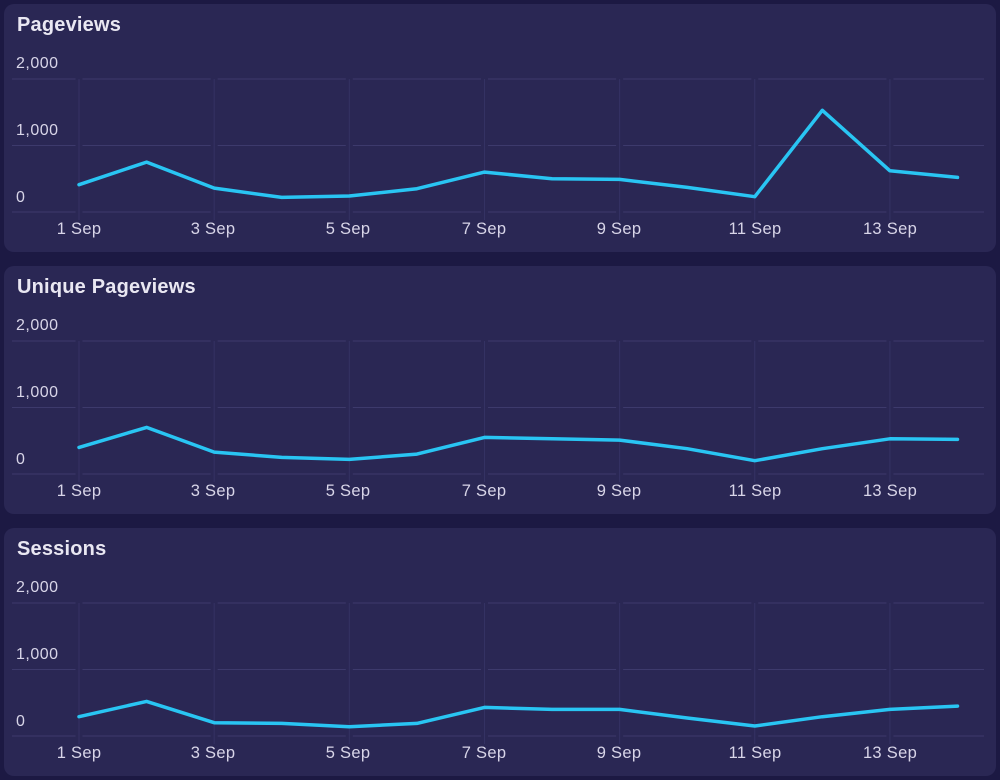 This screenshot has height=780, width=1000. Describe the element at coordinates (69, 25) in the screenshot. I see `chart-title-pageviews: Pageviews` at that location.